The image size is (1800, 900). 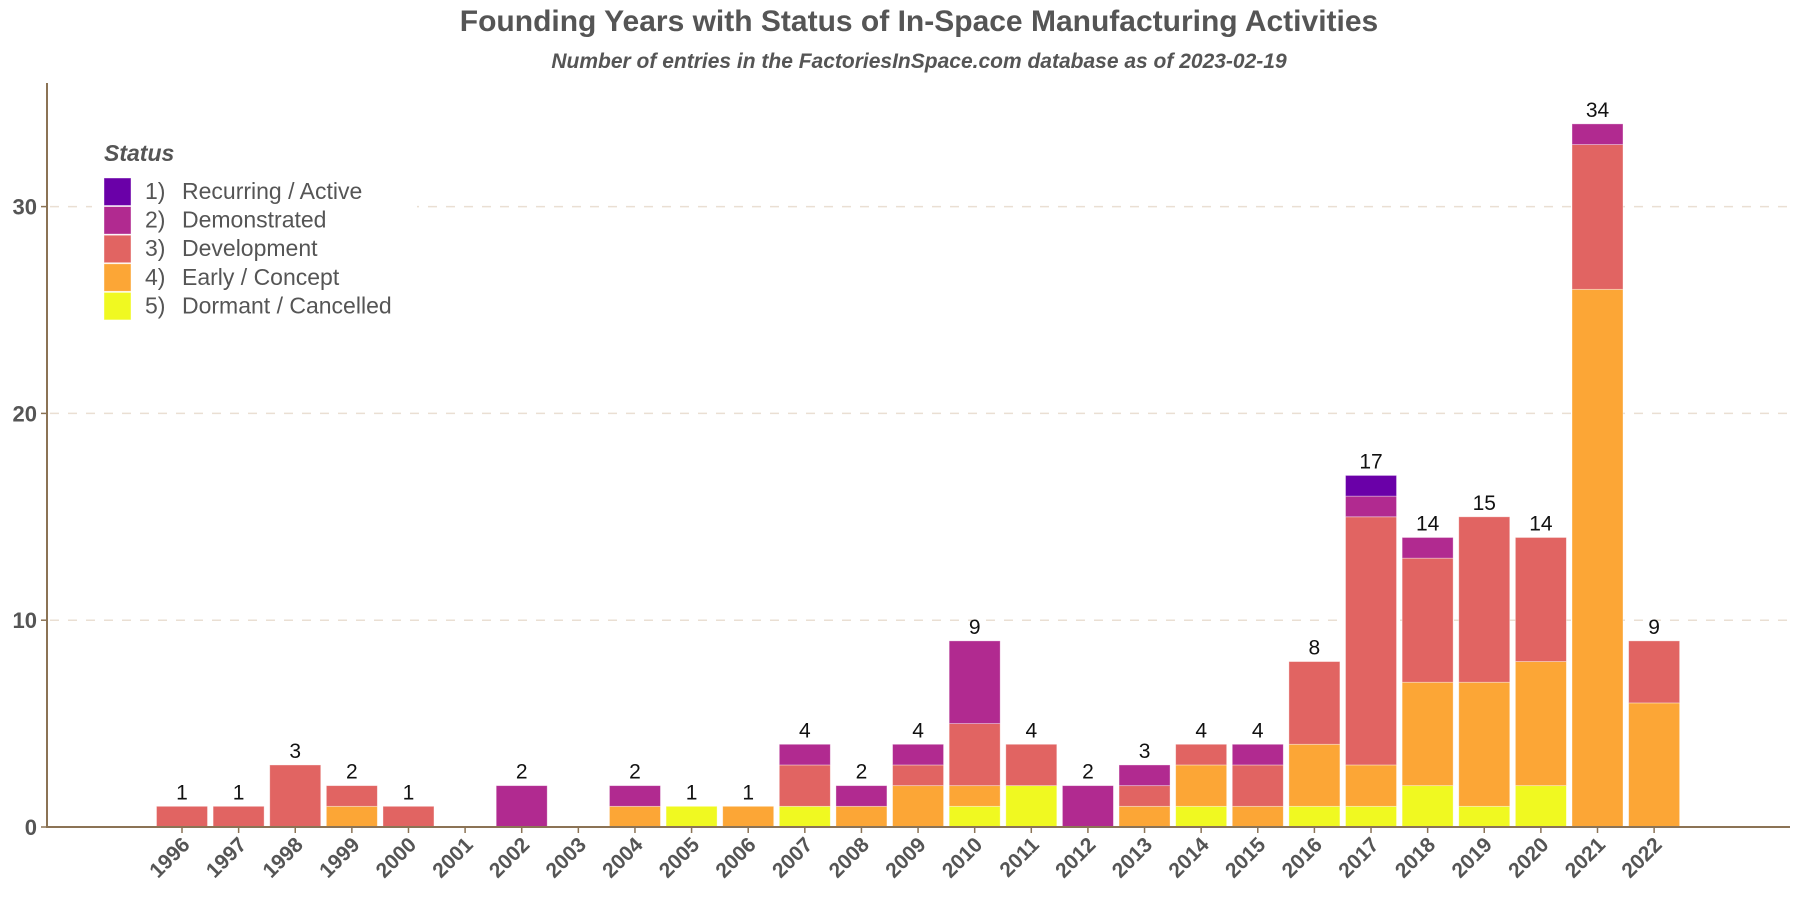 I want to click on legend-label: Demonstrated, so click(x=254, y=220).